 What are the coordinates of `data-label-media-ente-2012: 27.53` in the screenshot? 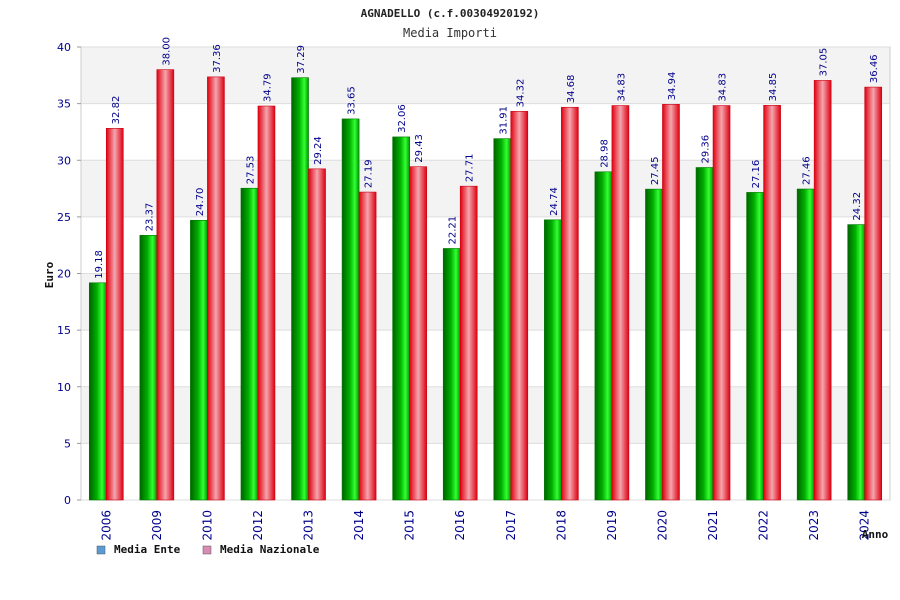 It's located at (250, 170).